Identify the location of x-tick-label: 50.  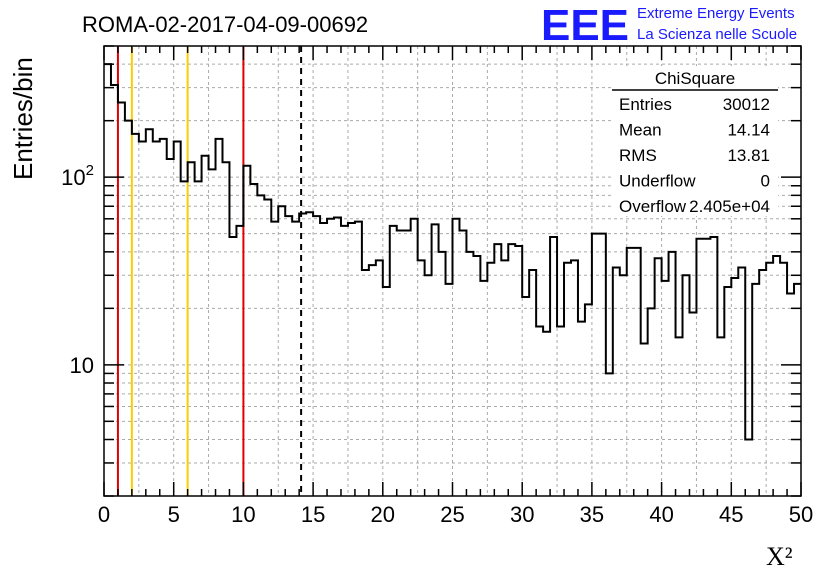
(801, 514).